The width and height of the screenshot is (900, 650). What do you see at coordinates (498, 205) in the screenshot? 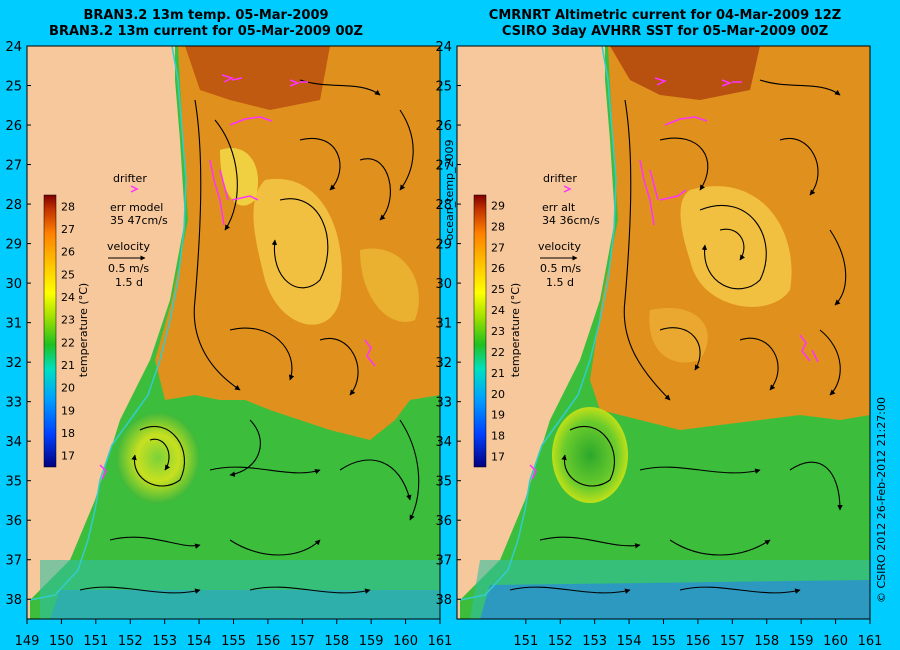
I see `colorbar-tick-label: 29` at bounding box center [498, 205].